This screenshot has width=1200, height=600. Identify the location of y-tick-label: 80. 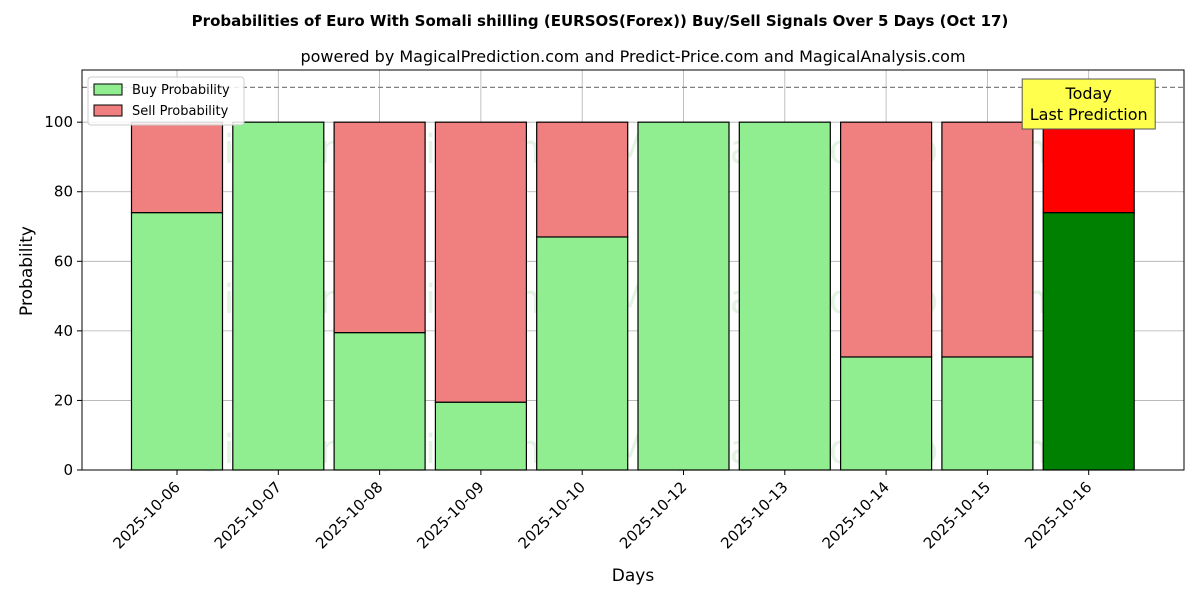
(63, 192).